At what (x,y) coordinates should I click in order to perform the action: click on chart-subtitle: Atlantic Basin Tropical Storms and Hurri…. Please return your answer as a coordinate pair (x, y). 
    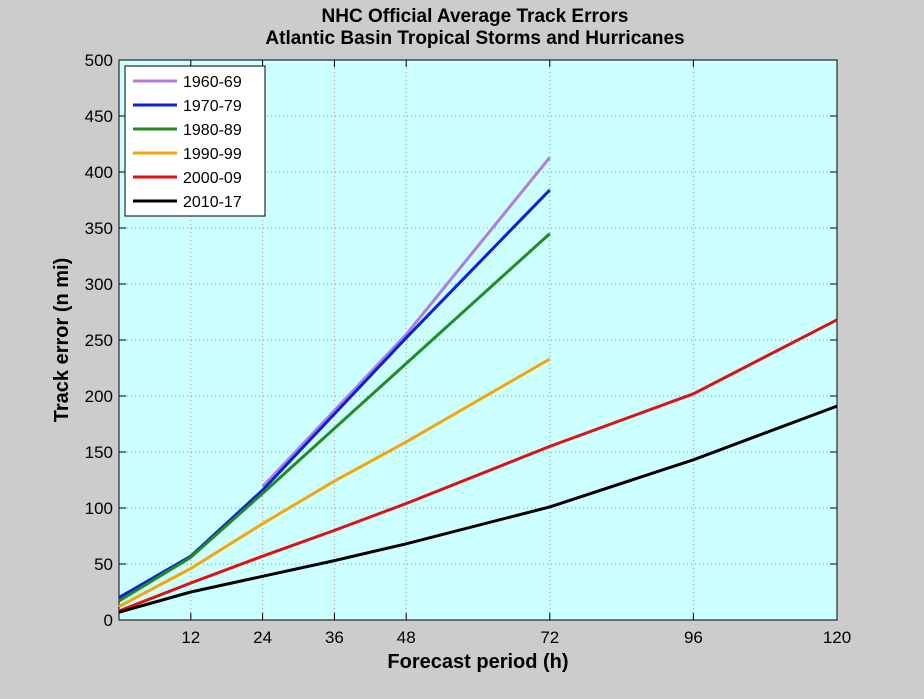
    Looking at the image, I should click on (474, 38).